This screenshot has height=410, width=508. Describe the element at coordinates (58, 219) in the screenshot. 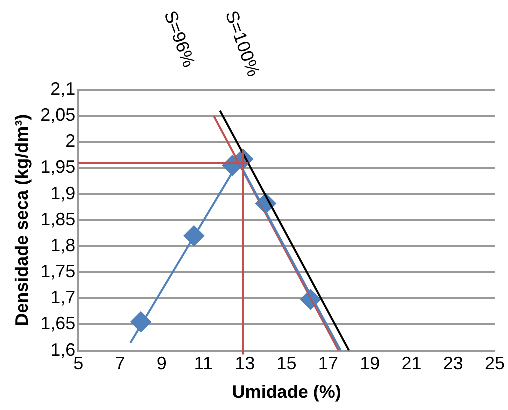

I see `y-tick-label: 1,85` at that location.